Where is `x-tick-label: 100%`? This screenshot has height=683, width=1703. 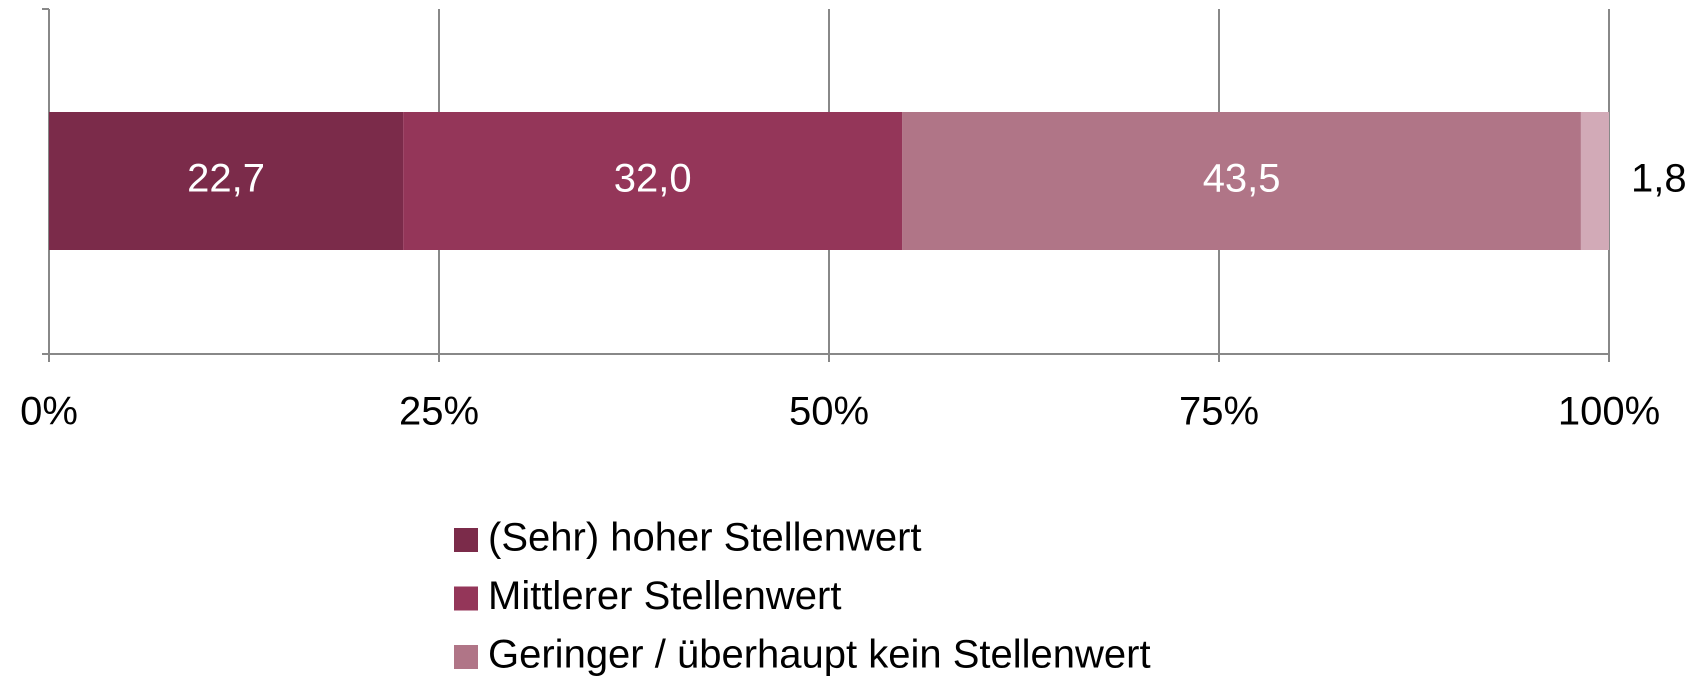
x-tick-label: 100% is located at coordinates (1609, 412).